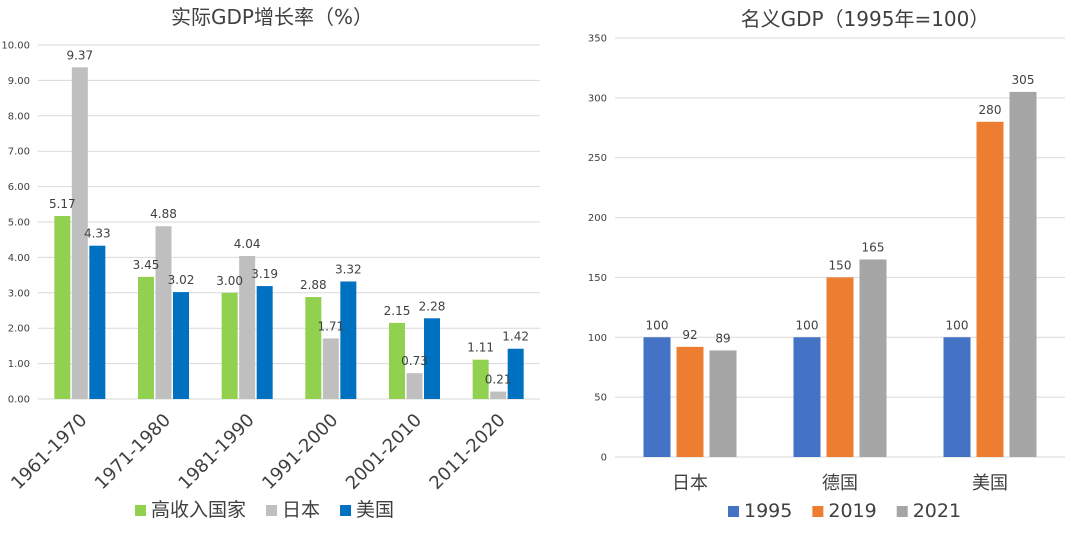  I want to click on data-label: 1.71, so click(330, 326).